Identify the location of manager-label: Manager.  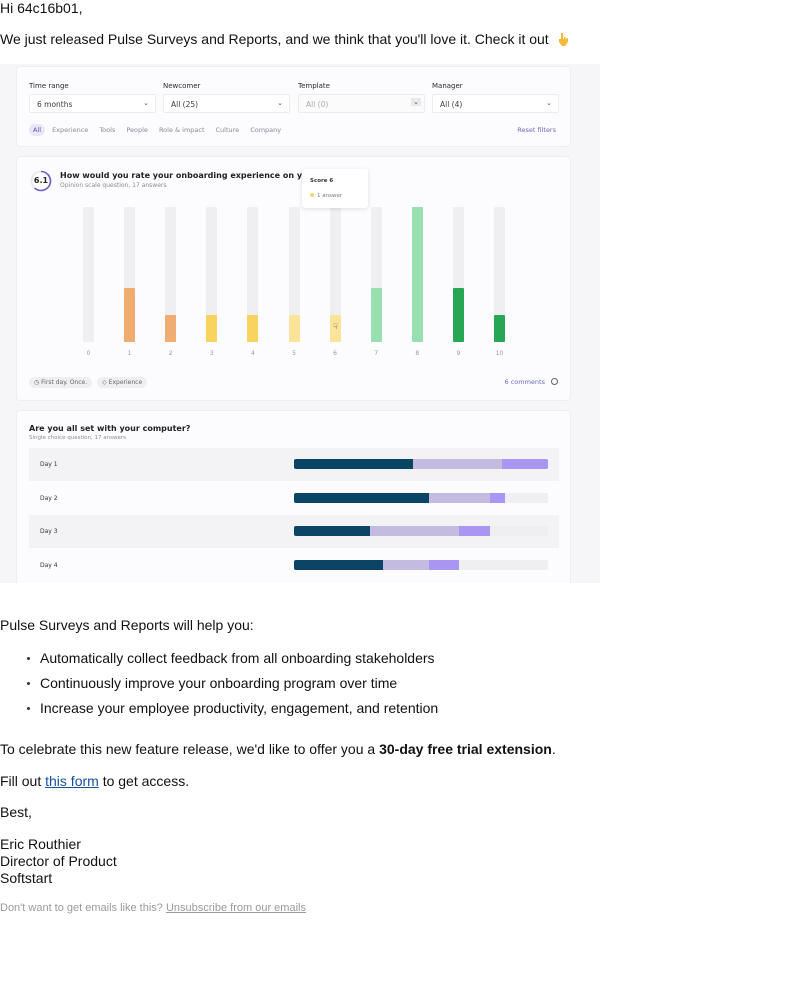
(447, 86).